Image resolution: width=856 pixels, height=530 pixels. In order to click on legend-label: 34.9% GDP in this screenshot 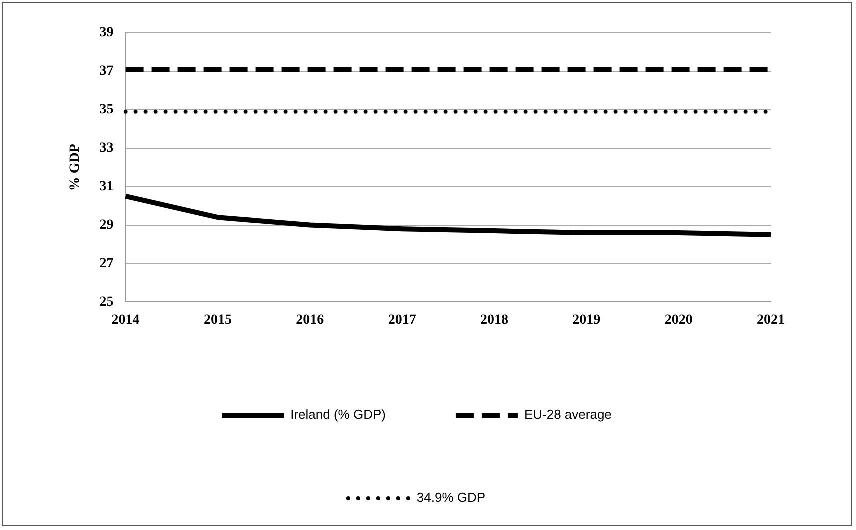, I will do `click(451, 498)`.